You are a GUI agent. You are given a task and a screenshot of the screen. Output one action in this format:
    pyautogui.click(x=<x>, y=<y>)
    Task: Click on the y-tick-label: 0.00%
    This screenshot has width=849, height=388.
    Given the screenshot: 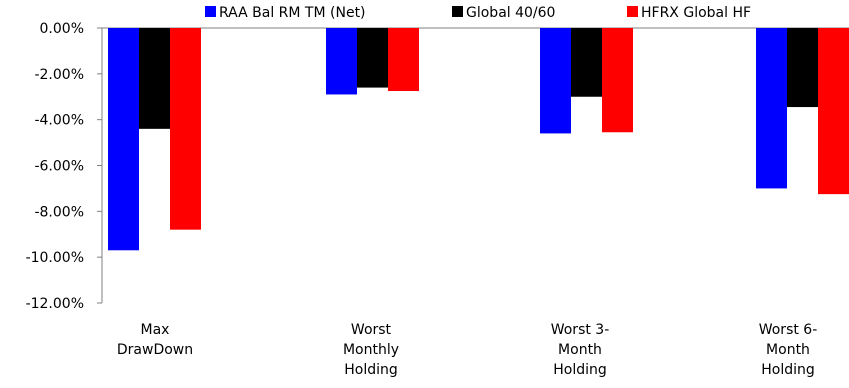 What is the action you would take?
    pyautogui.click(x=62, y=29)
    